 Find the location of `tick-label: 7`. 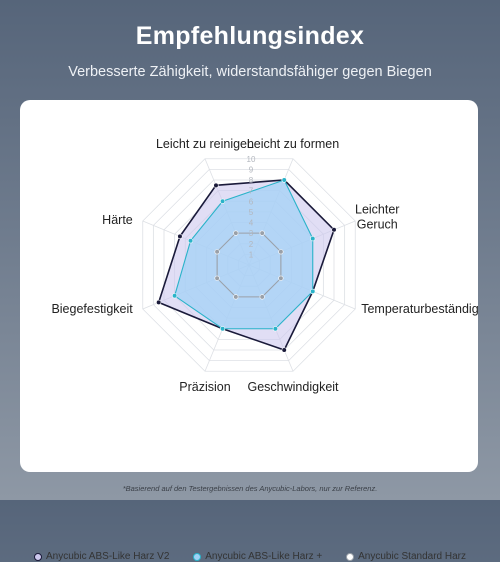

tick-label: 7 is located at coordinates (251, 191).